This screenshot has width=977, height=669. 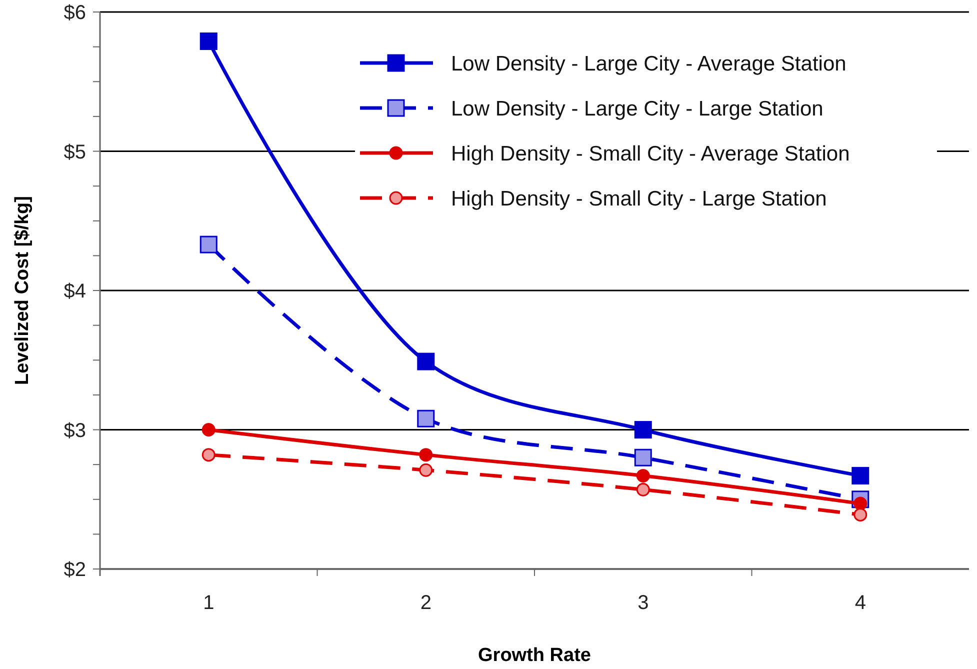 What do you see at coordinates (75, 152) in the screenshot?
I see `y-tick-label: $5` at bounding box center [75, 152].